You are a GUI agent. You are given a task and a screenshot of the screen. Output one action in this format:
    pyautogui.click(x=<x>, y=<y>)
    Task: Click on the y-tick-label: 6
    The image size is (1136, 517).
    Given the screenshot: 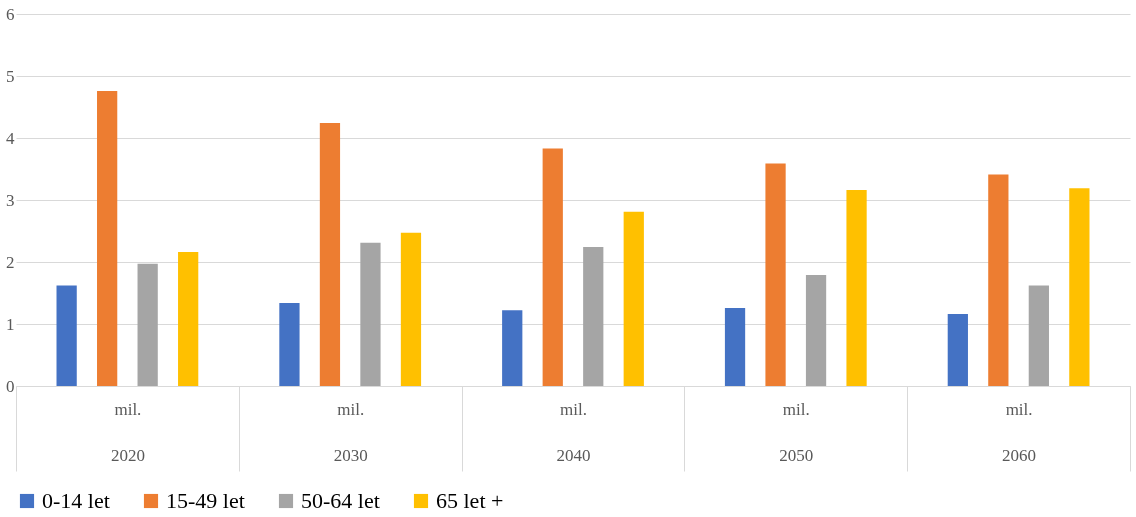 What is the action you would take?
    pyautogui.click(x=10, y=14)
    